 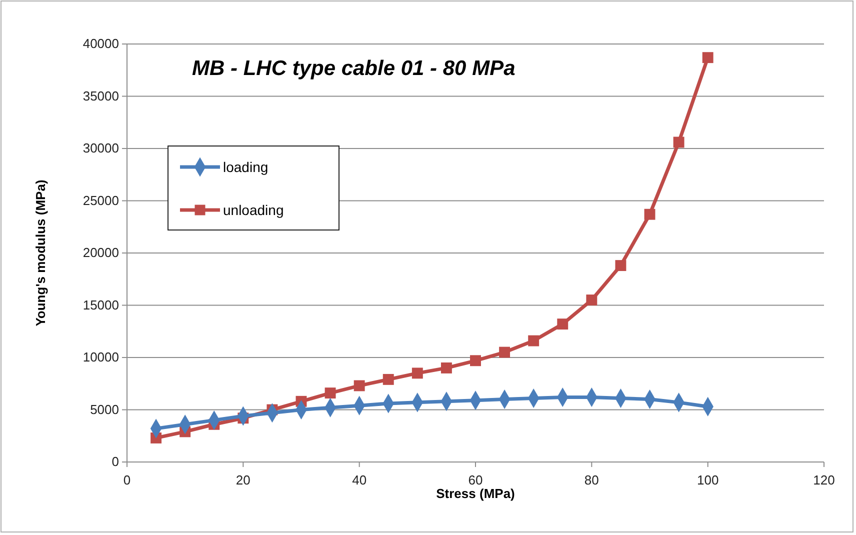 I want to click on y-tick-label: 10000, so click(x=100, y=357).